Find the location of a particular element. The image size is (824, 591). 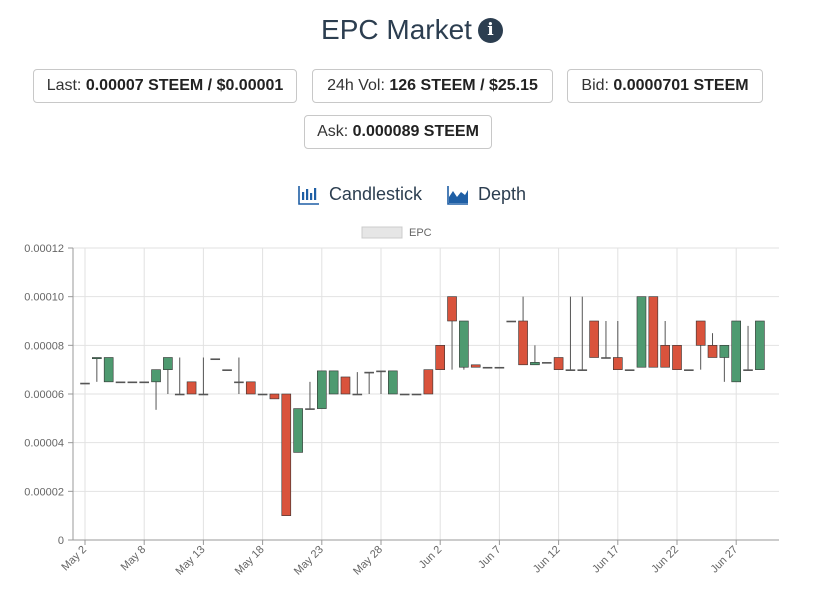

y-tick-label: 0.00010 is located at coordinates (44, 298).